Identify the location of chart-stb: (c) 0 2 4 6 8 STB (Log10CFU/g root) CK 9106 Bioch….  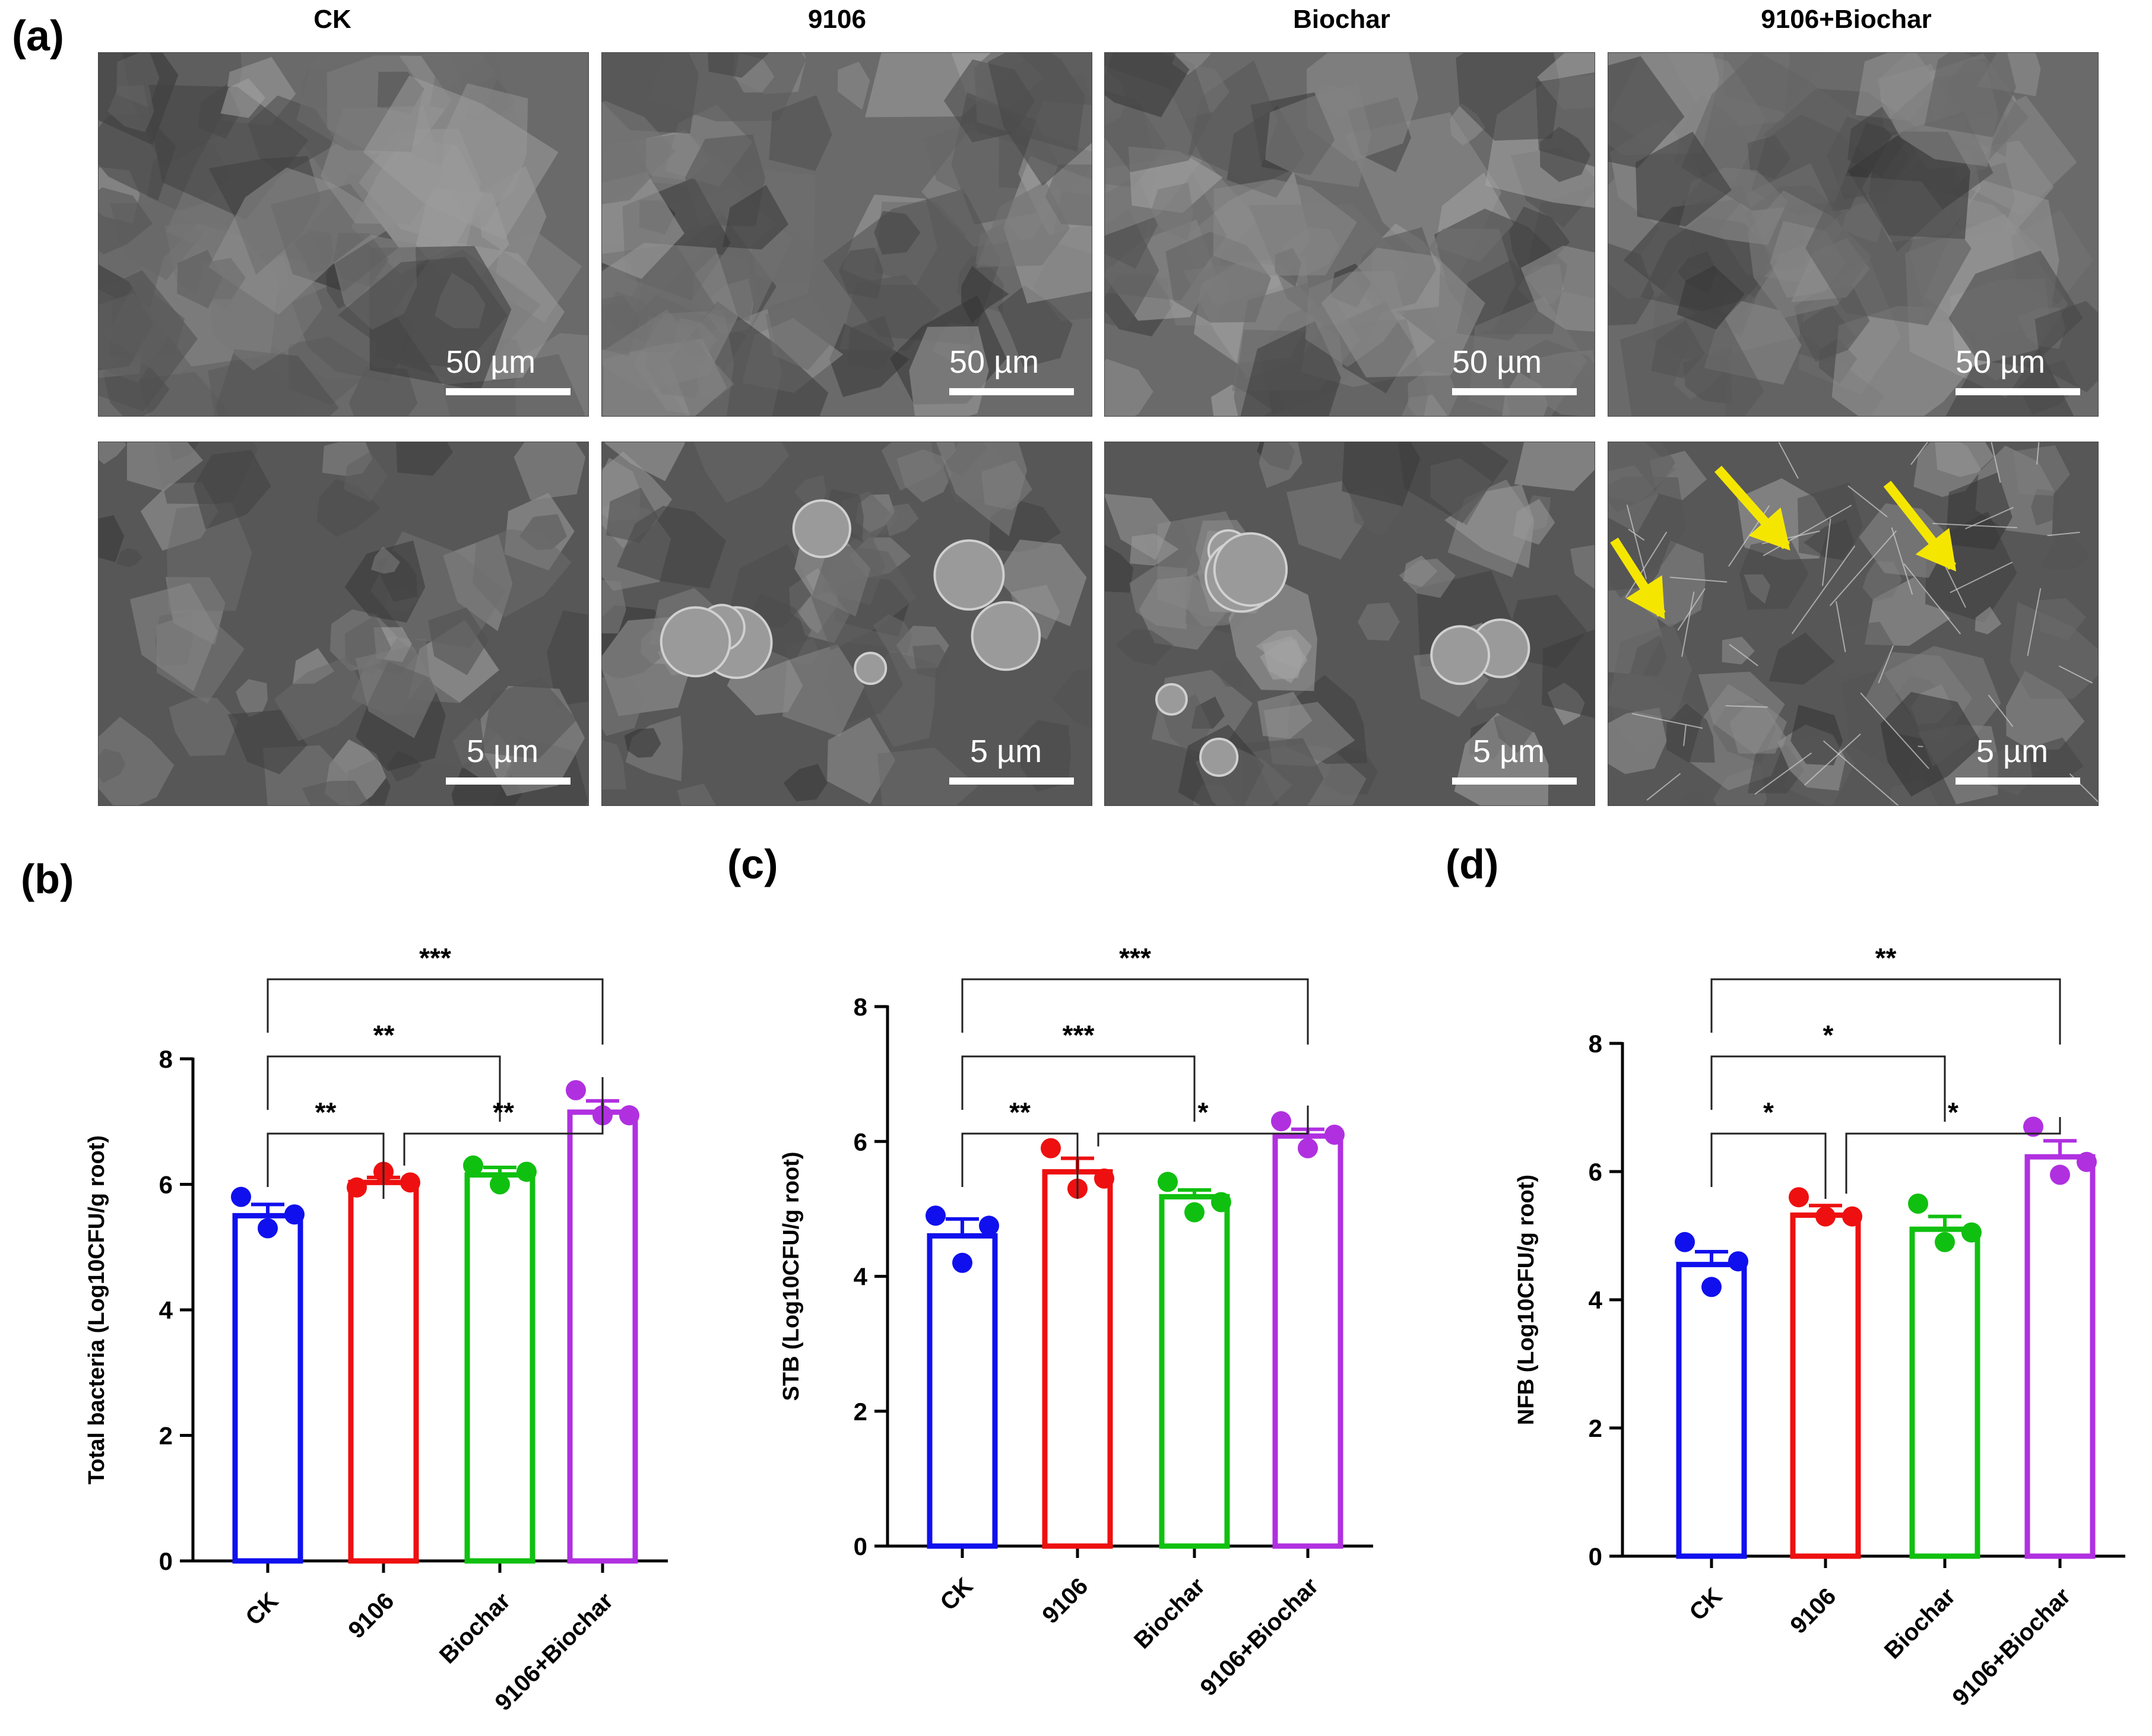
(1050, 1271).